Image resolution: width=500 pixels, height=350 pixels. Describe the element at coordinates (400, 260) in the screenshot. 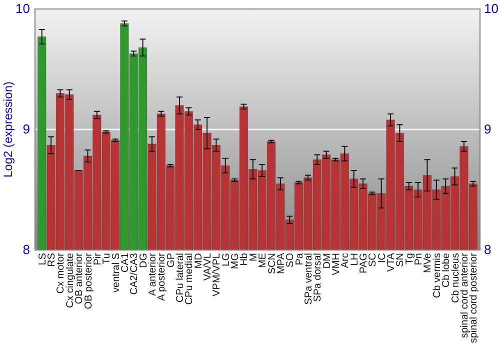

I see `x-tick-label: SN` at that location.